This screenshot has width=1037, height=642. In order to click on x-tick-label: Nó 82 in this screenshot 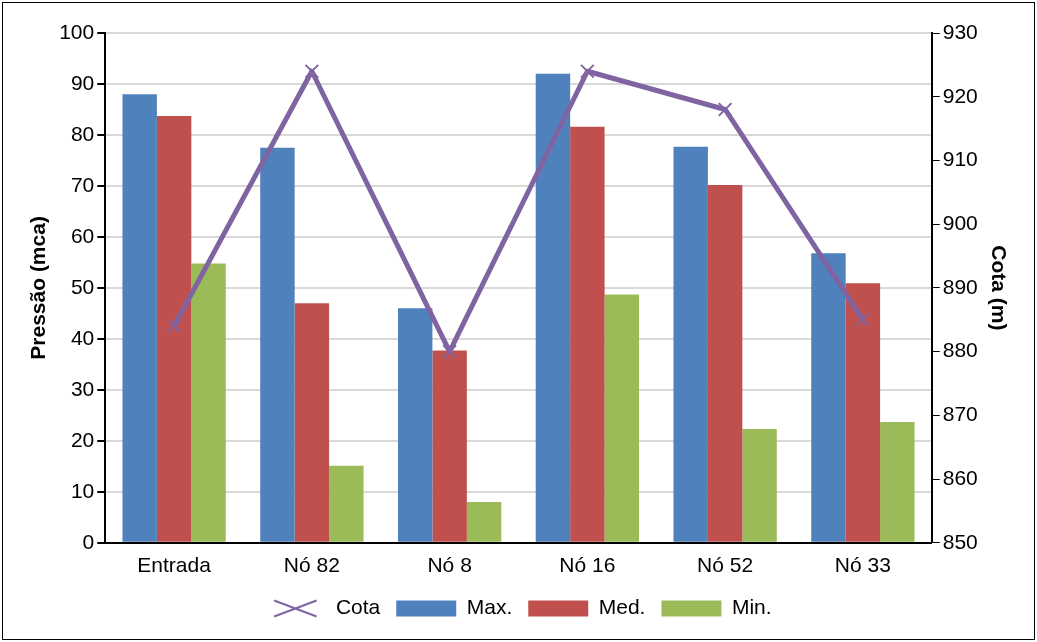, I will do `click(311, 565)`.